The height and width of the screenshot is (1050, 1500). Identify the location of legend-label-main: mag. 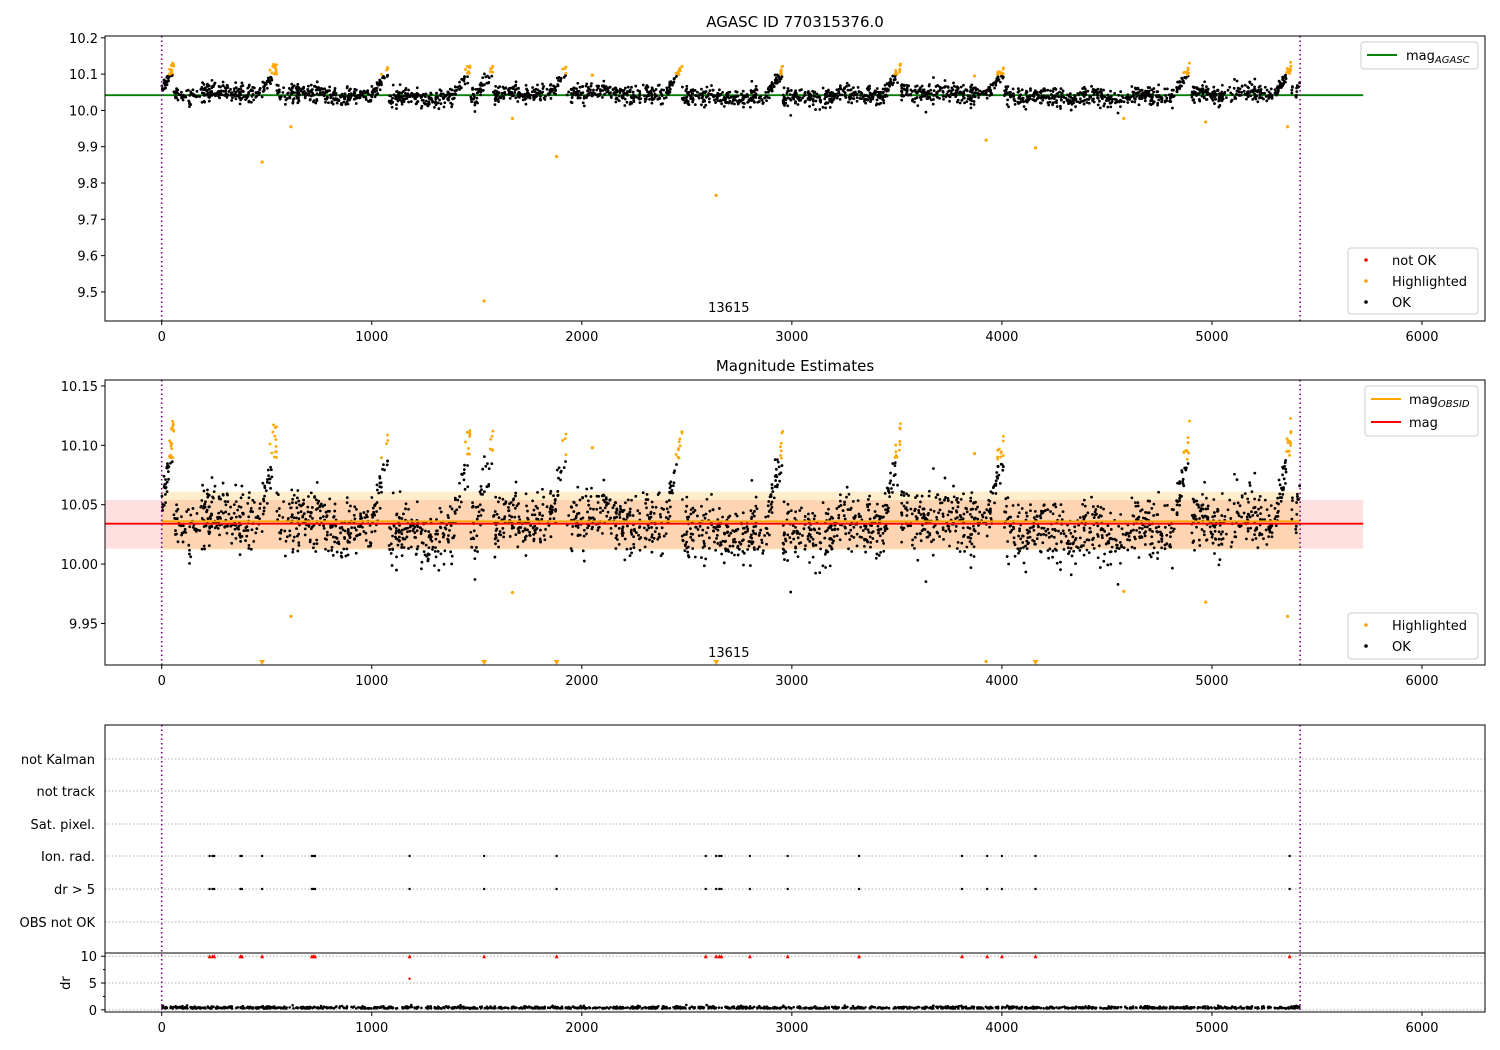
(1420, 56).